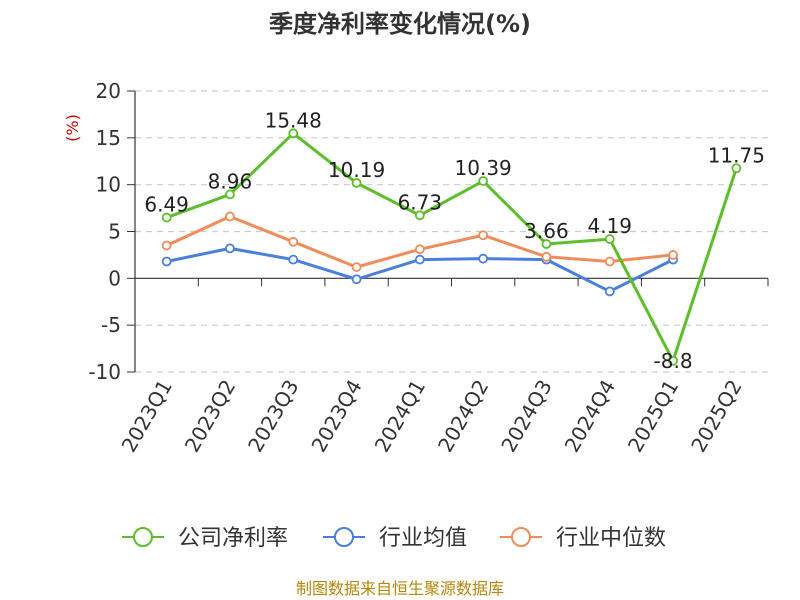  What do you see at coordinates (114, 232) in the screenshot?
I see `y-tick-label: 5` at bounding box center [114, 232].